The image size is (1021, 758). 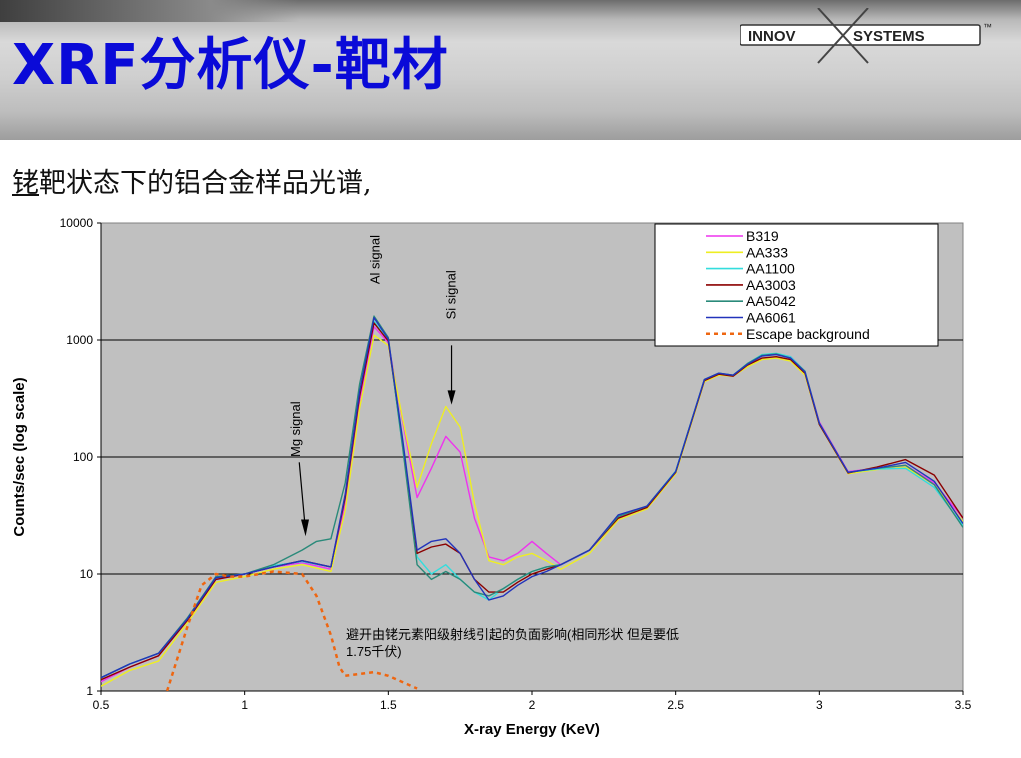 What do you see at coordinates (388, 705) in the screenshot?
I see `x-tick-label: 1.5` at bounding box center [388, 705].